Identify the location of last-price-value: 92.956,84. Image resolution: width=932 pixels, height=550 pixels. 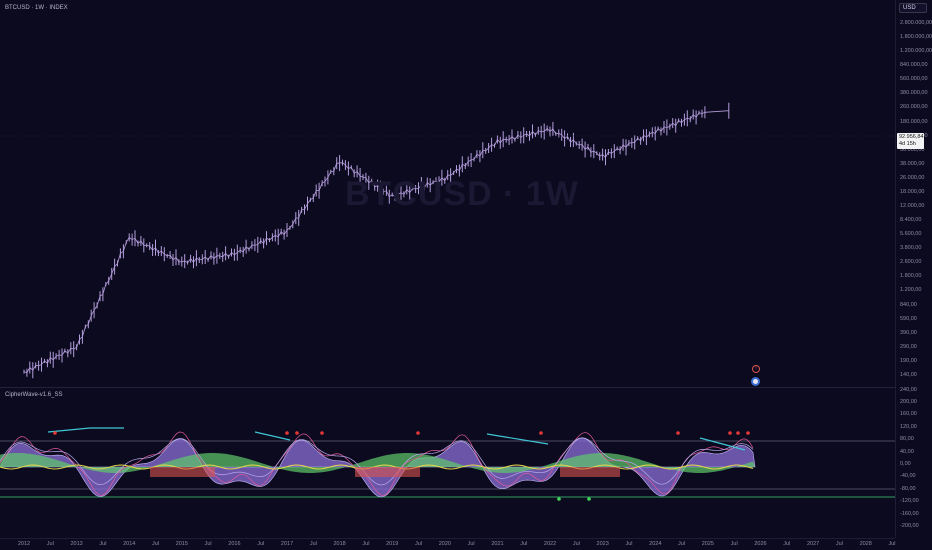
(911, 137).